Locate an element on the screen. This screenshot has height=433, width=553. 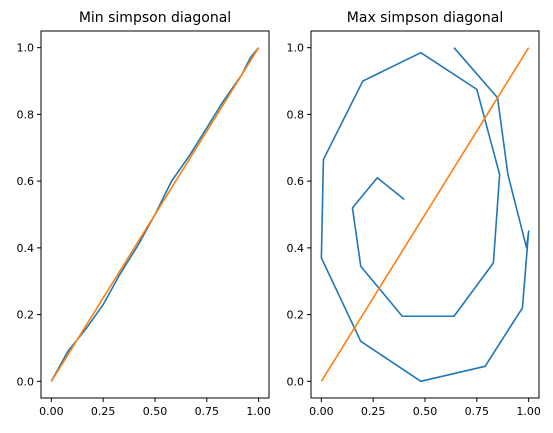
plot-title: Min simpson diagonal is located at coordinates (155, 18).